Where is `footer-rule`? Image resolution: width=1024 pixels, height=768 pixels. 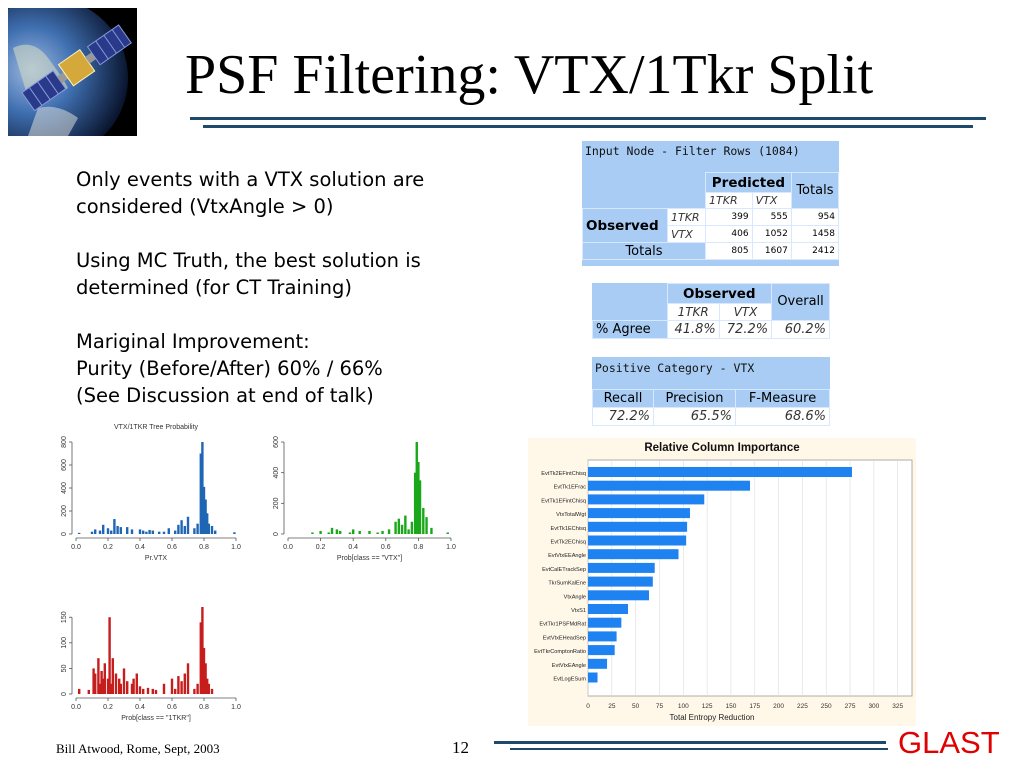 footer-rule is located at coordinates (690, 742).